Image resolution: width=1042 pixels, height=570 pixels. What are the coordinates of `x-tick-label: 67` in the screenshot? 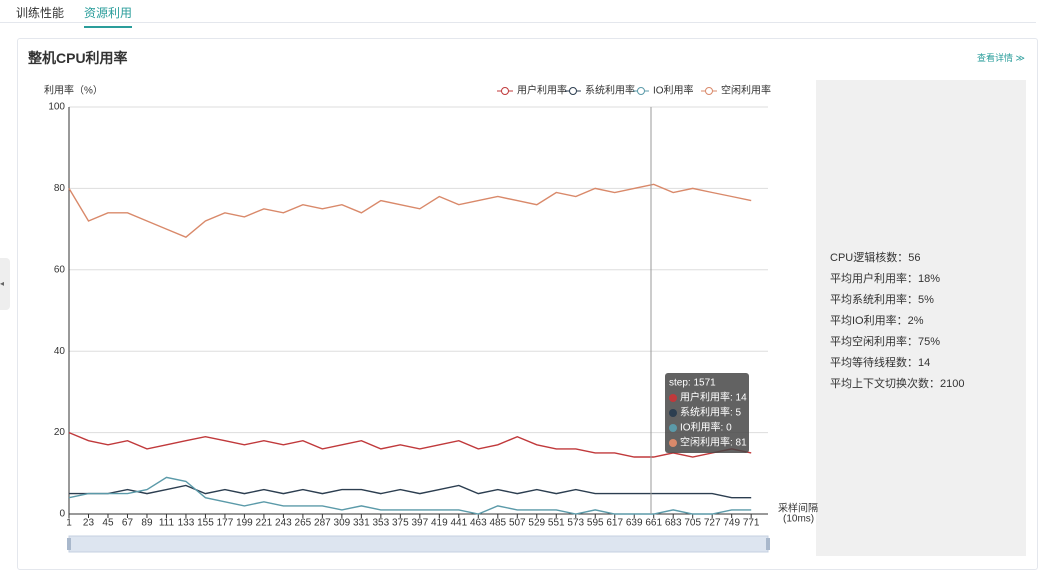 It's located at (128, 523).